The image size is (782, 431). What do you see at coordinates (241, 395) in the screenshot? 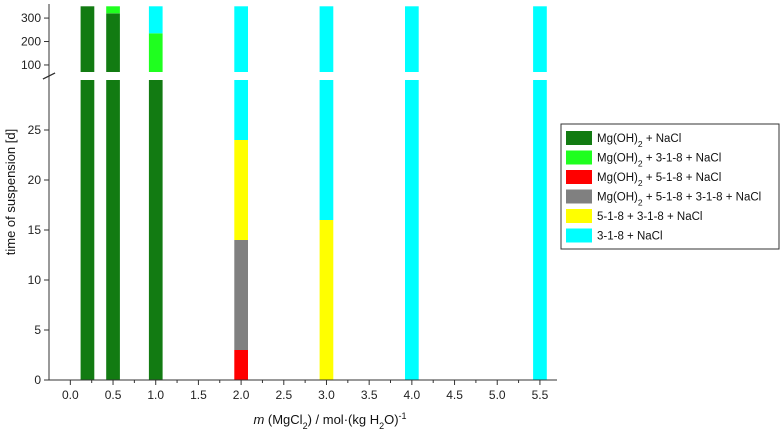
I see `x-tick-label: 2.0` at bounding box center [241, 395].